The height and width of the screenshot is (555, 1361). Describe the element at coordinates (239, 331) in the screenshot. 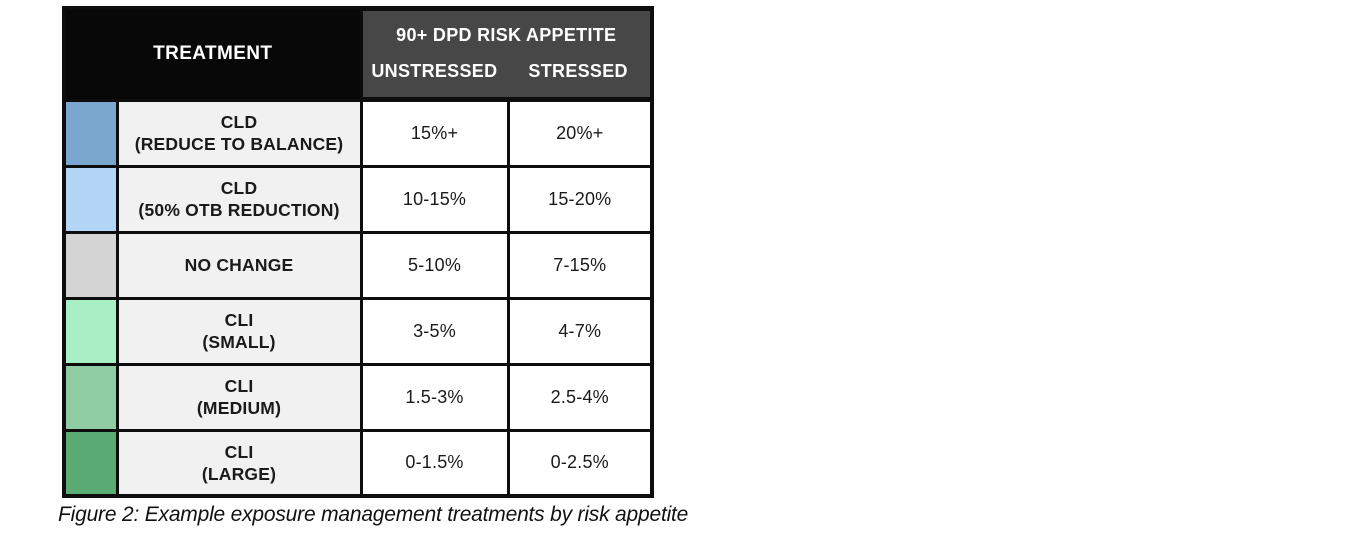

I see `treatment-label-cell: CLI (SMALL)` at that location.